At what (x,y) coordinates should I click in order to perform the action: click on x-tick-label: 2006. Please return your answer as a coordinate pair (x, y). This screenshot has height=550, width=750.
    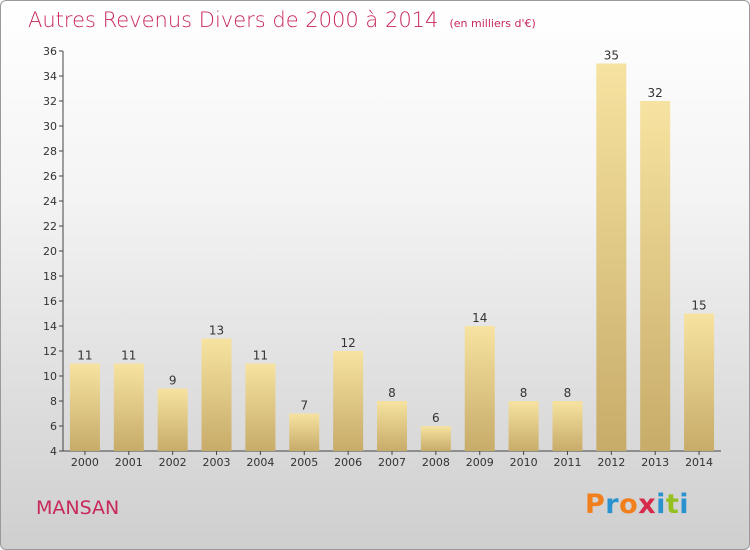
    Looking at the image, I should click on (348, 462).